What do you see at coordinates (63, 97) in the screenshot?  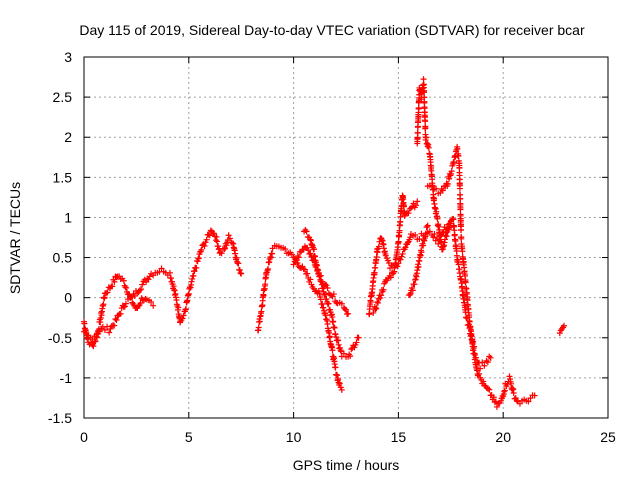 I see `y-tick-label: 2.5` at bounding box center [63, 97].